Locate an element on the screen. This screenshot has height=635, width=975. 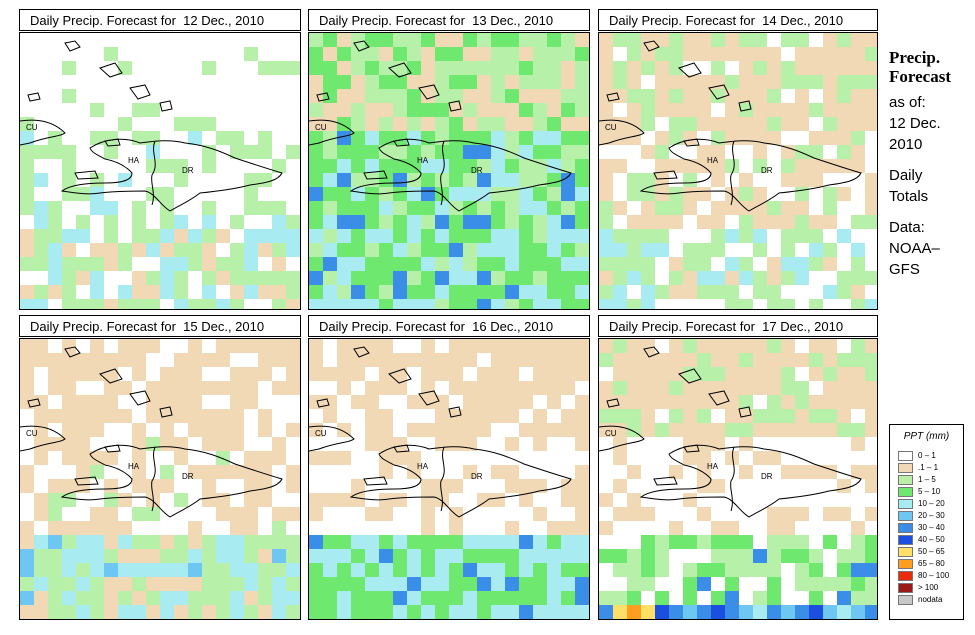
legend-swatch is located at coordinates (905, 552).